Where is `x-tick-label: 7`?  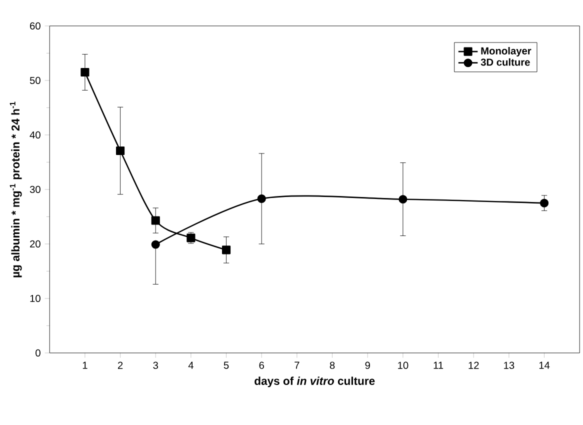 x-tick-label: 7 is located at coordinates (297, 365).